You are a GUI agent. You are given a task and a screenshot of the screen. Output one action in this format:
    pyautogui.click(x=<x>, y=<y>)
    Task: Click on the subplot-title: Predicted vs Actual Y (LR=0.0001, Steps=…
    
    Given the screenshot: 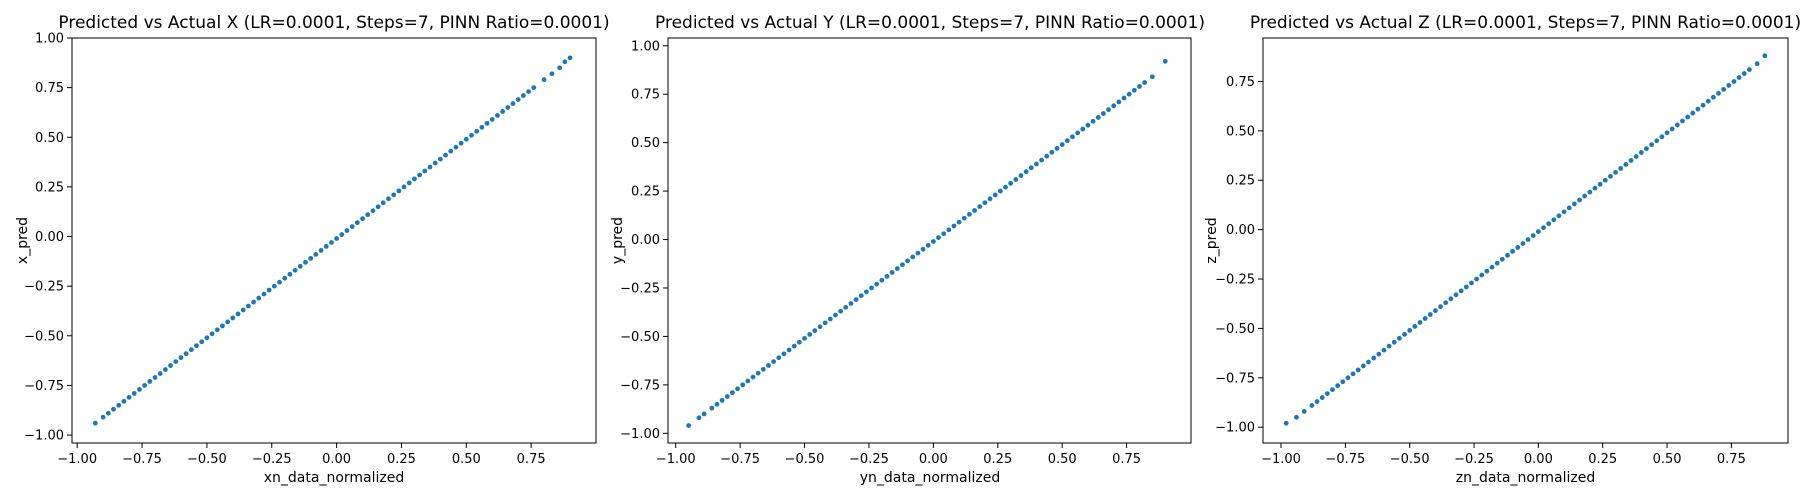 What is the action you would take?
    pyautogui.click(x=930, y=23)
    